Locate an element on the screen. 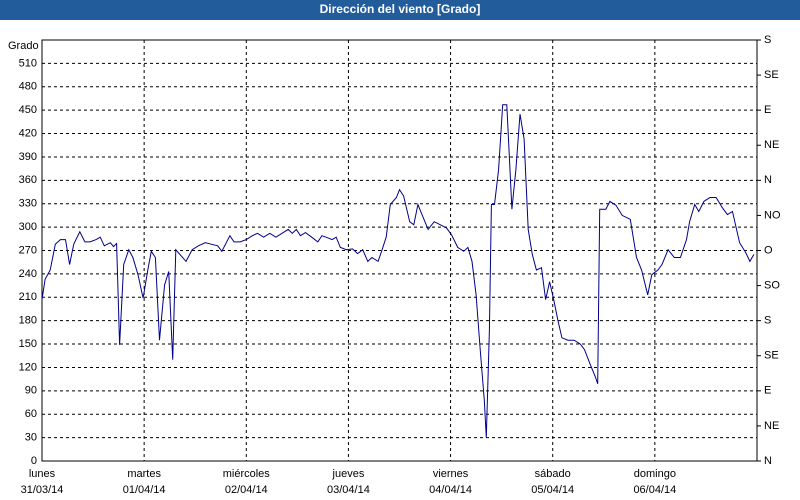  title-bar is located at coordinates (400, 10).